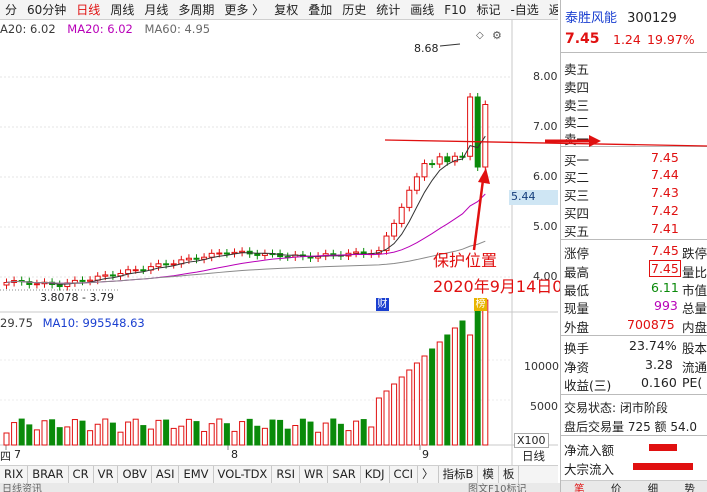  What do you see at coordinates (616, 487) in the screenshot?
I see `tab-price: 价` at bounding box center [616, 487].